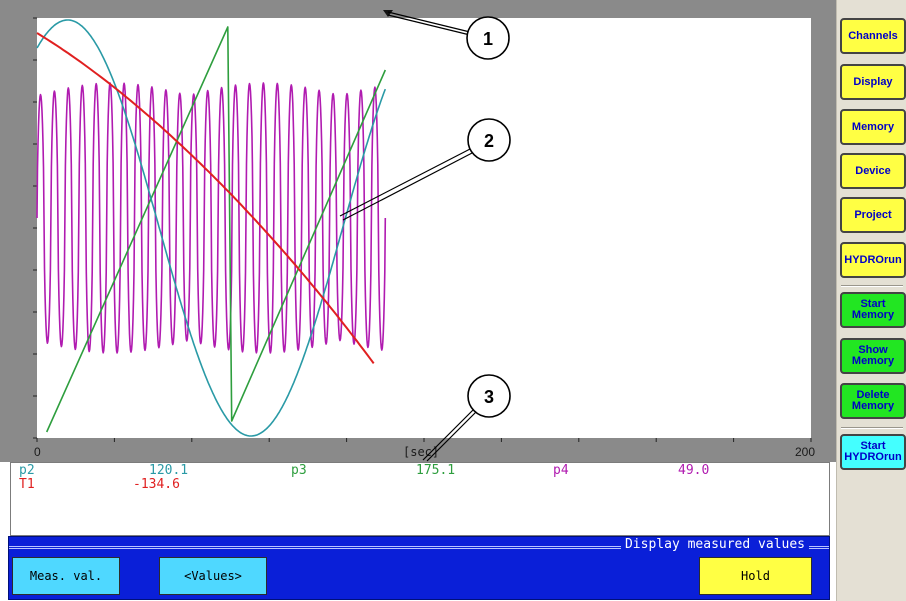 The width and height of the screenshot is (906, 601). What do you see at coordinates (694, 470) in the screenshot?
I see `p4-value: 49.0` at bounding box center [694, 470].